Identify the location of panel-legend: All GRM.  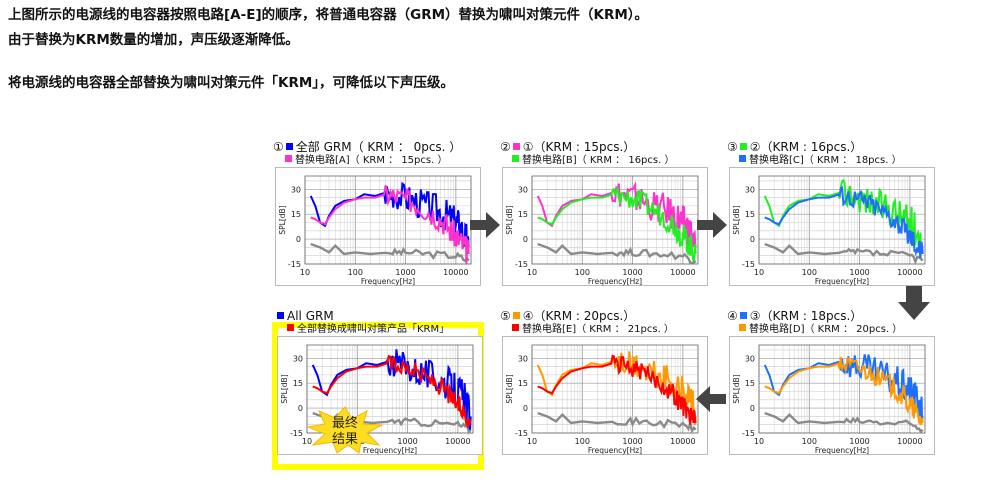
(304, 316).